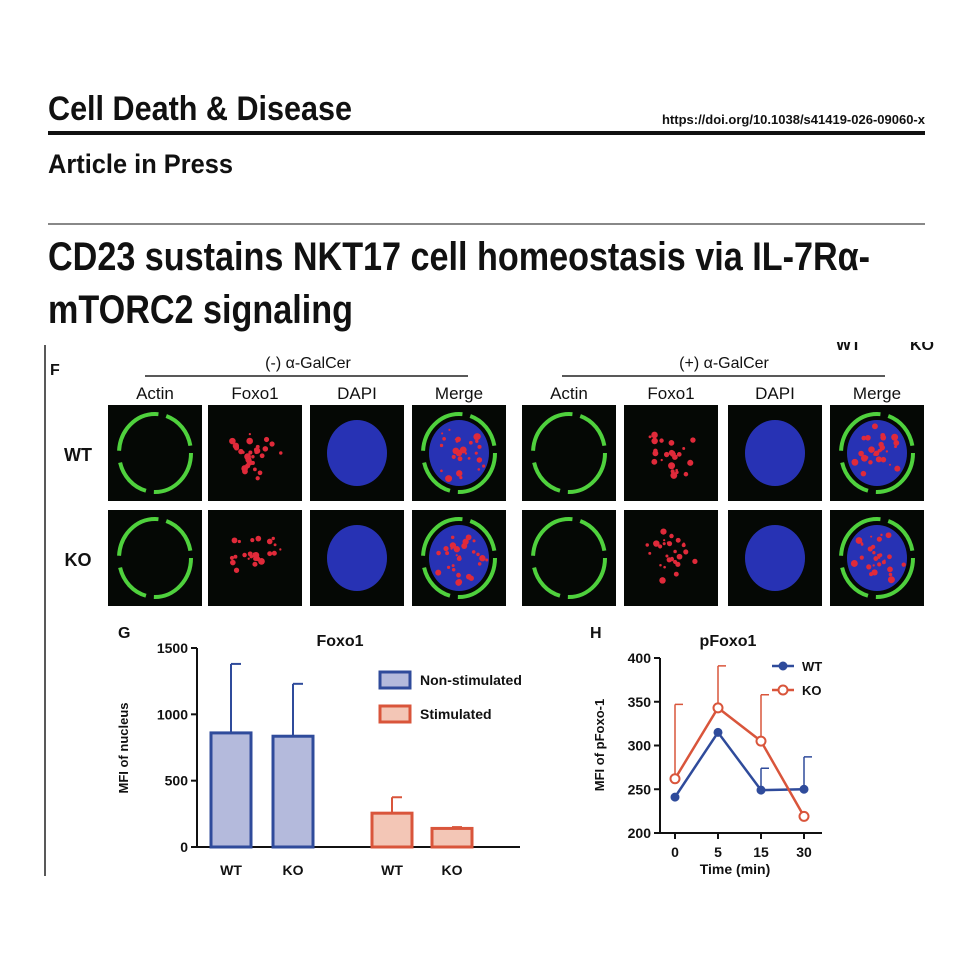  What do you see at coordinates (459, 393) in the screenshot?
I see `channel-label: Merge` at bounding box center [459, 393].